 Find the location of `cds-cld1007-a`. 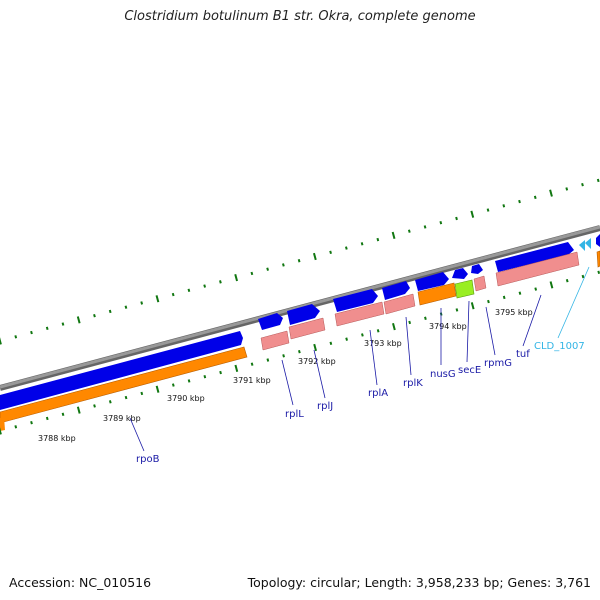

cds-cld1007-a is located at coordinates (582, 245).